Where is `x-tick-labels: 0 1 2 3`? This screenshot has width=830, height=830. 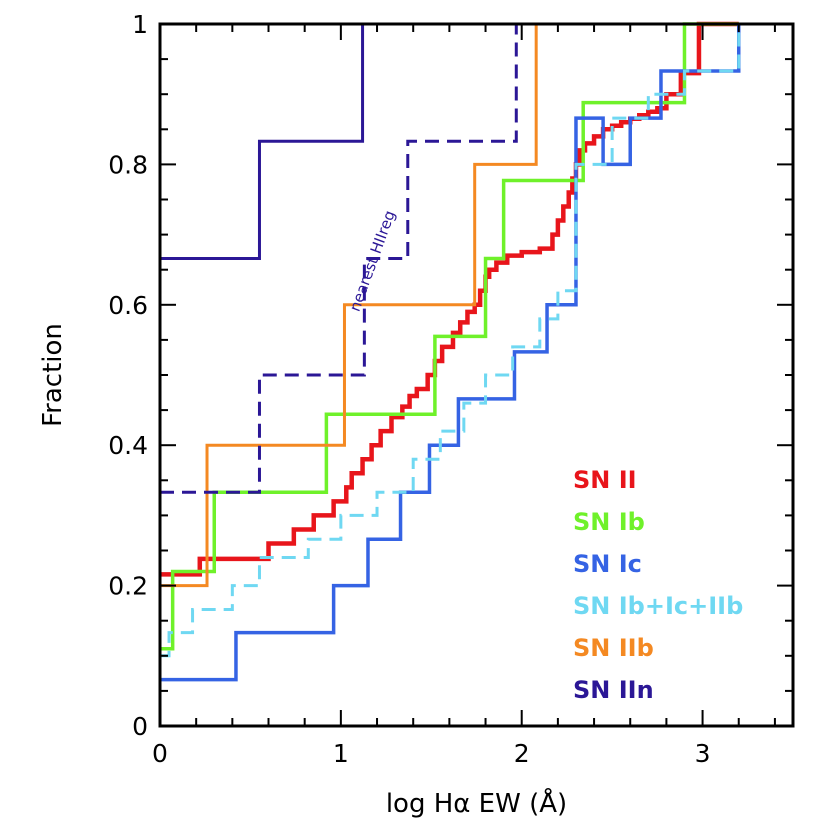
x-tick-labels: 0 1 2 3 is located at coordinates (431, 753).